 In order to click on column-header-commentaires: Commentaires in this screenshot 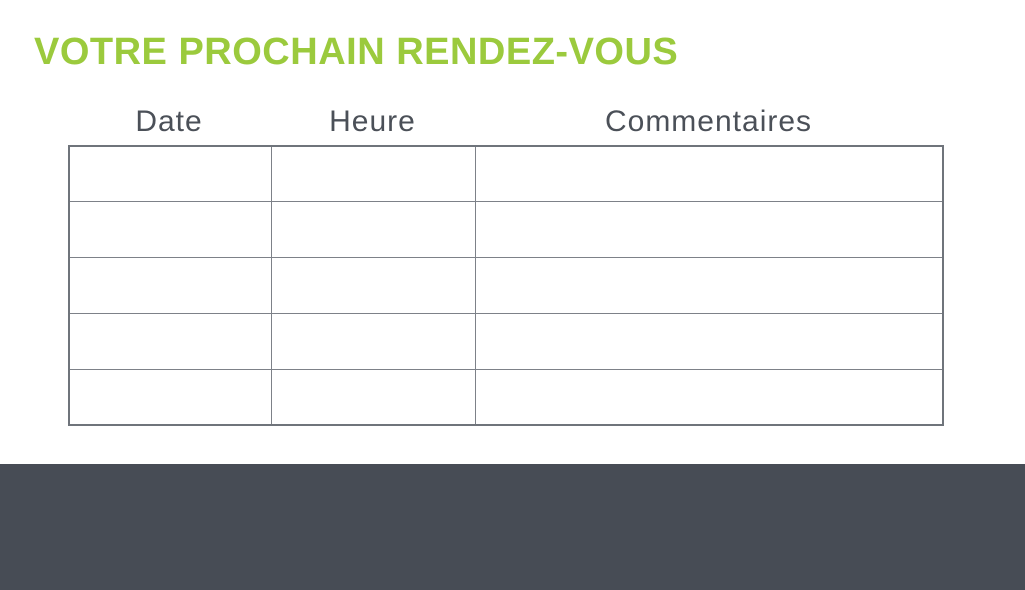, I will do `click(708, 121)`.